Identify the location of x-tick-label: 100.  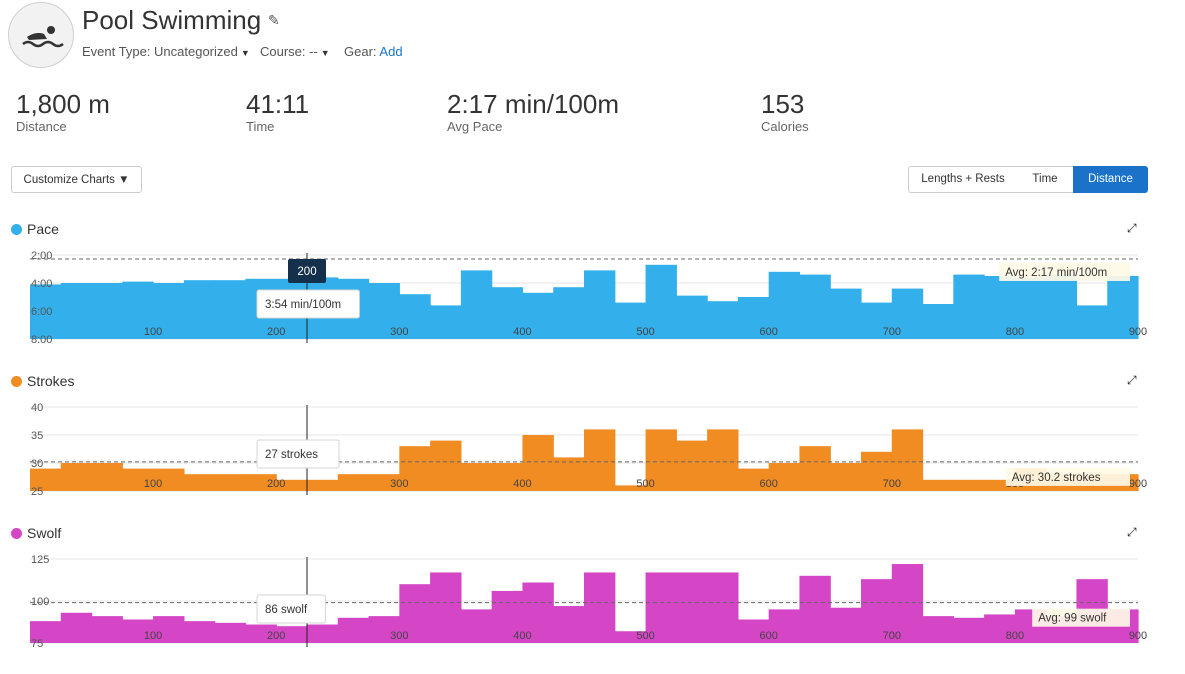
(153, 484).